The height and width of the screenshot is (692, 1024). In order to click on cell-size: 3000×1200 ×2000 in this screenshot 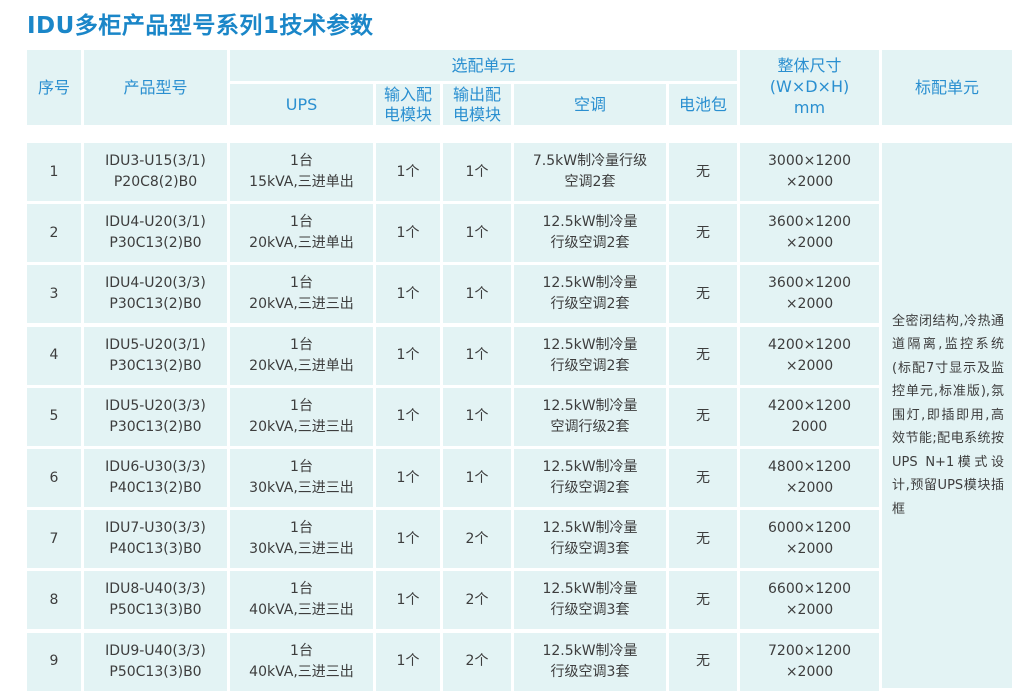, I will do `click(809, 172)`.